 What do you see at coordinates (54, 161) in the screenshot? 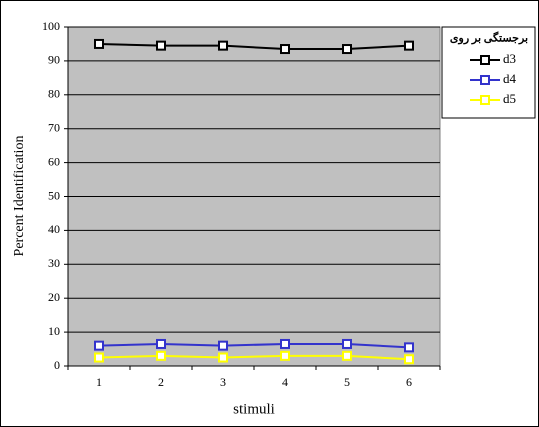
I see `y-tick-label: 60` at bounding box center [54, 161].